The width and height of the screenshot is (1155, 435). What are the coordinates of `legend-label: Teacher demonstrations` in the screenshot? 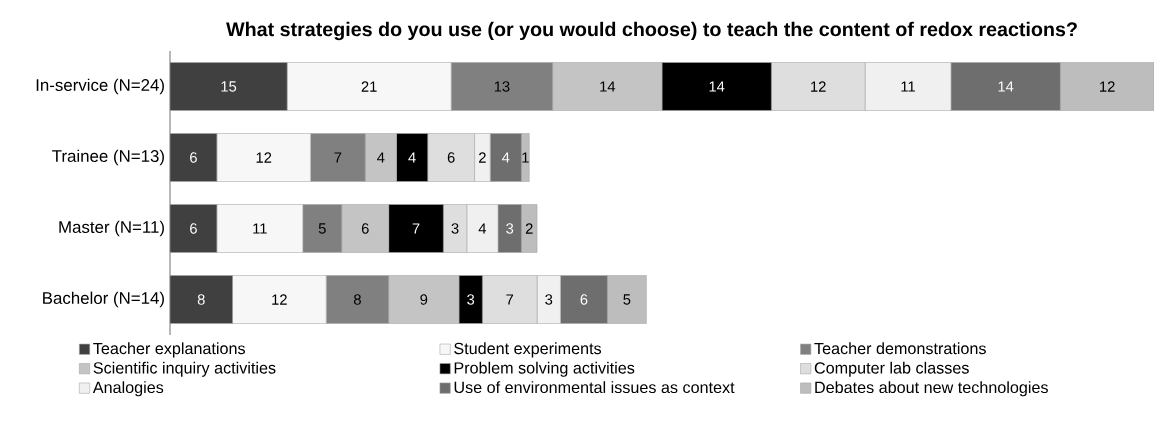 It's located at (900, 348).